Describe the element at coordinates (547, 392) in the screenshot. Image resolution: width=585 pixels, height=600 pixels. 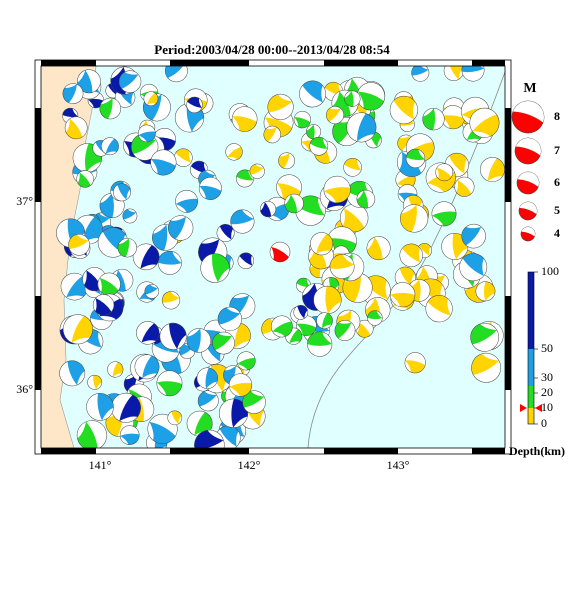
I see `depth-label: 20` at that location.